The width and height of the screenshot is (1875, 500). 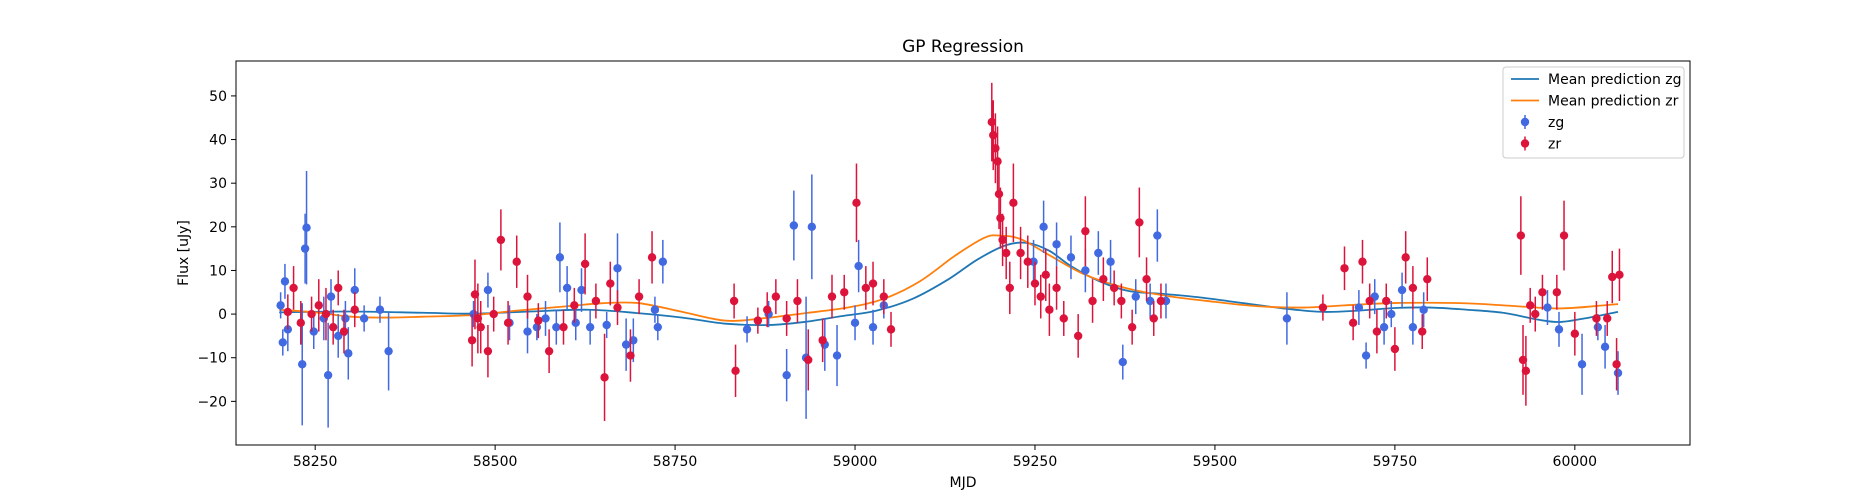 What do you see at coordinates (1575, 462) in the screenshot?
I see `x-tick-label: 60000` at bounding box center [1575, 462].